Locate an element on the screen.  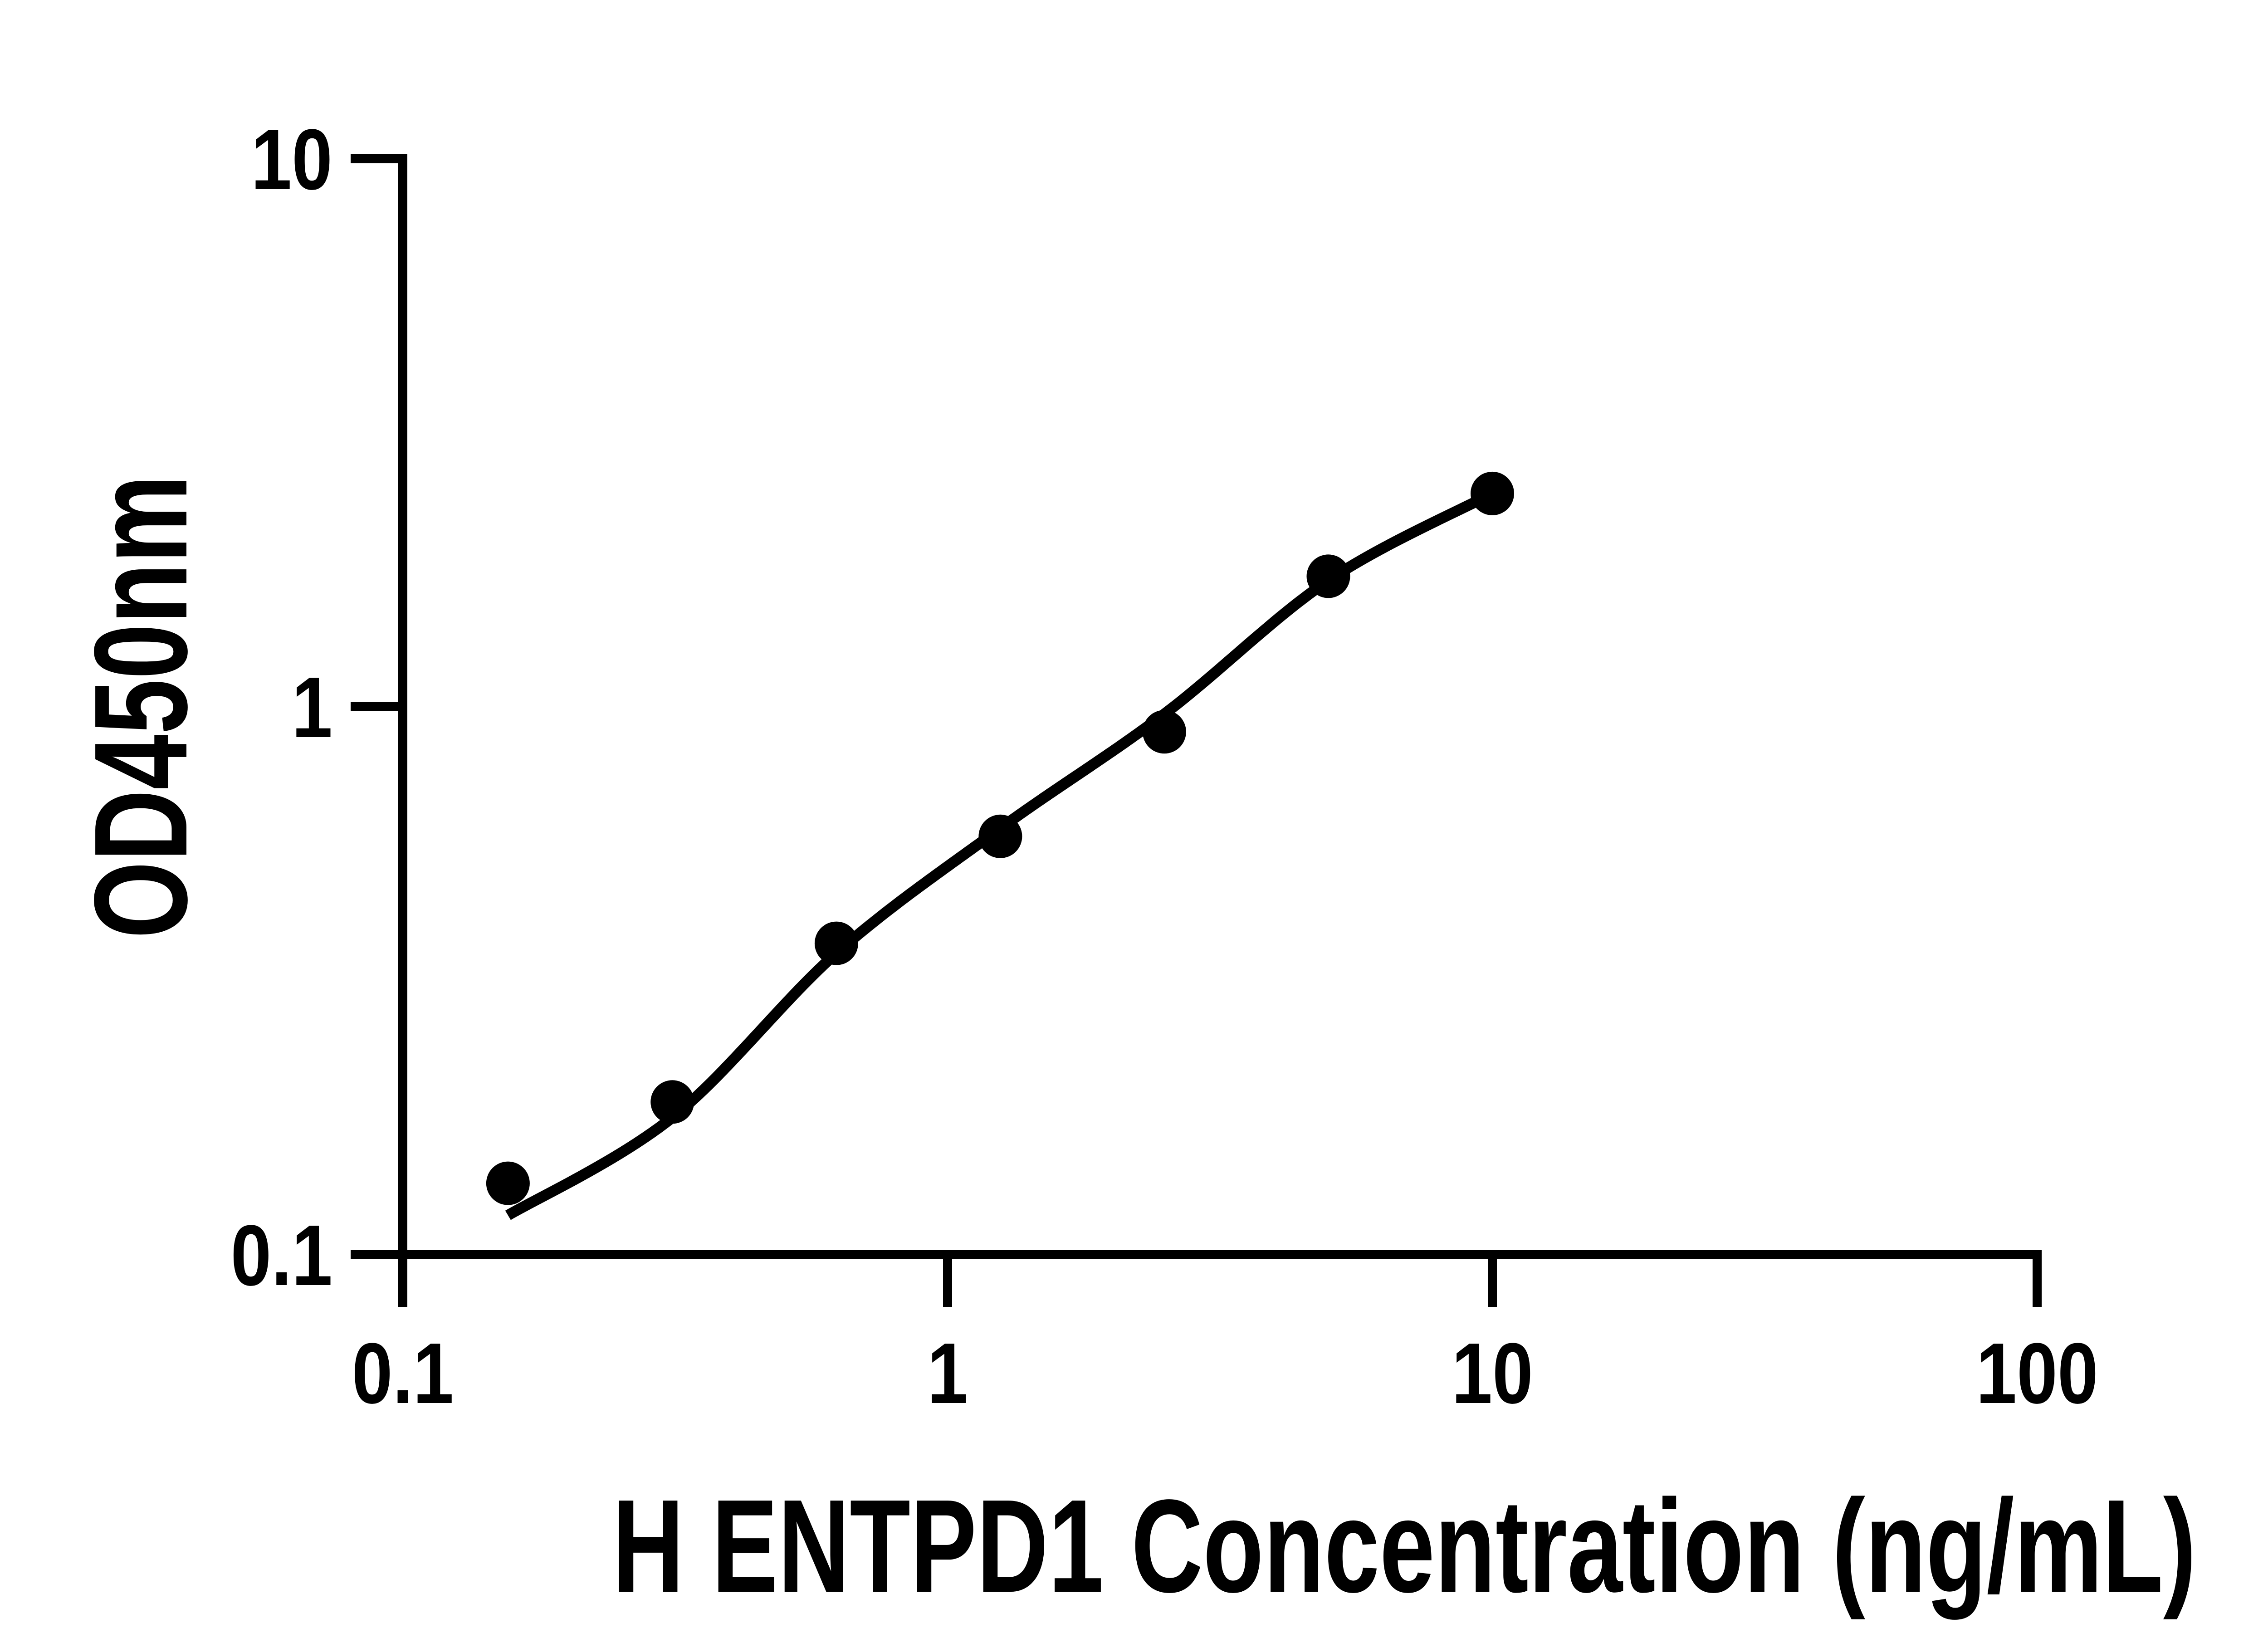
x-tick-label: 10 is located at coordinates (1493, 1373).